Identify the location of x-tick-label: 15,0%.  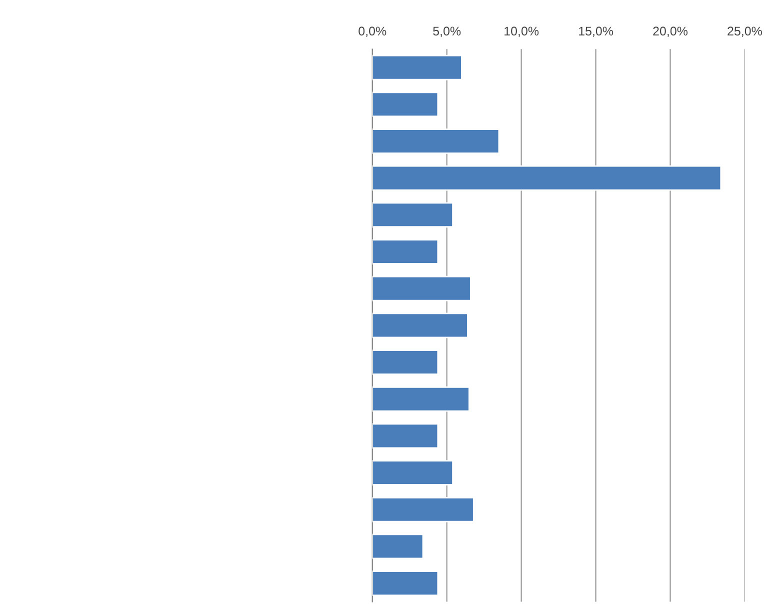
(596, 32).